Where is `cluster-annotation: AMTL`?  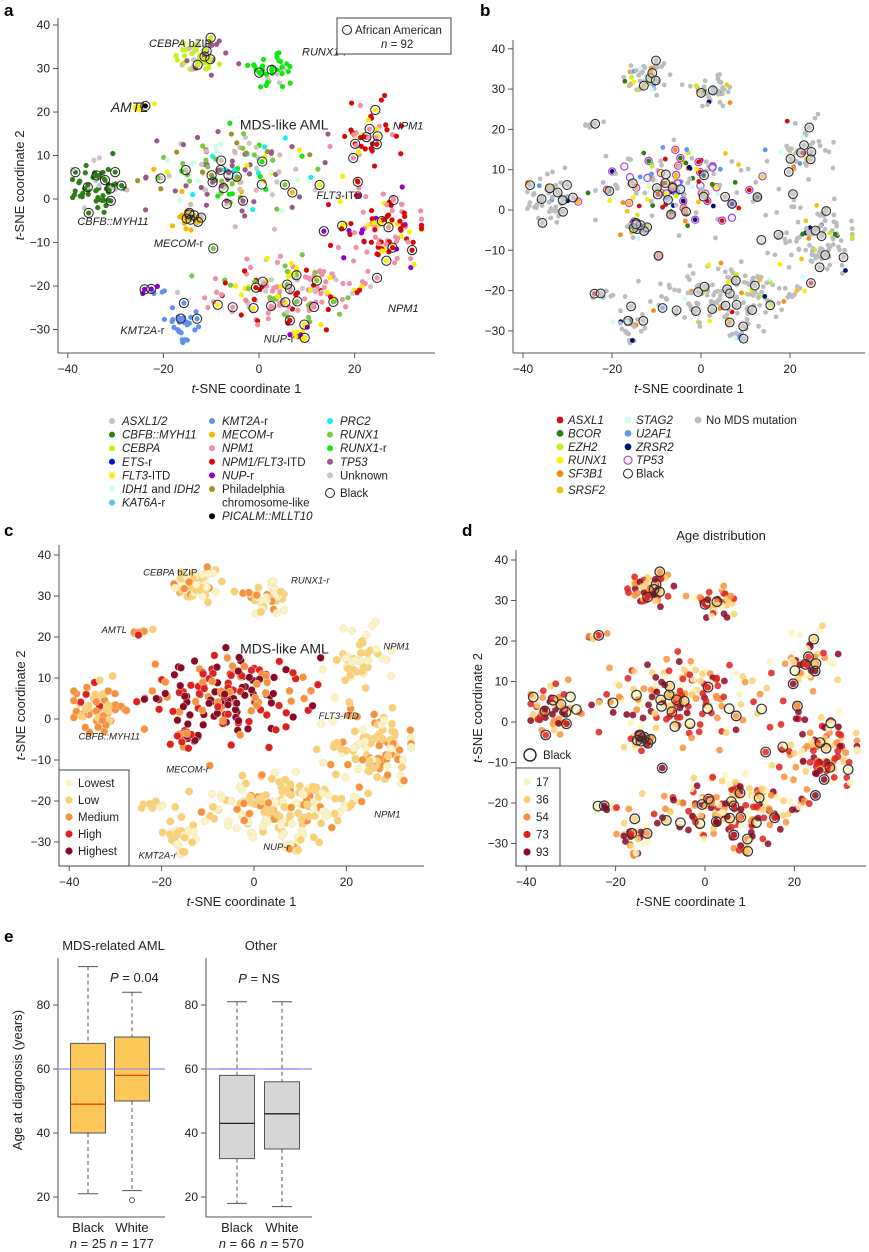 cluster-annotation: AMTL is located at coordinates (114, 630).